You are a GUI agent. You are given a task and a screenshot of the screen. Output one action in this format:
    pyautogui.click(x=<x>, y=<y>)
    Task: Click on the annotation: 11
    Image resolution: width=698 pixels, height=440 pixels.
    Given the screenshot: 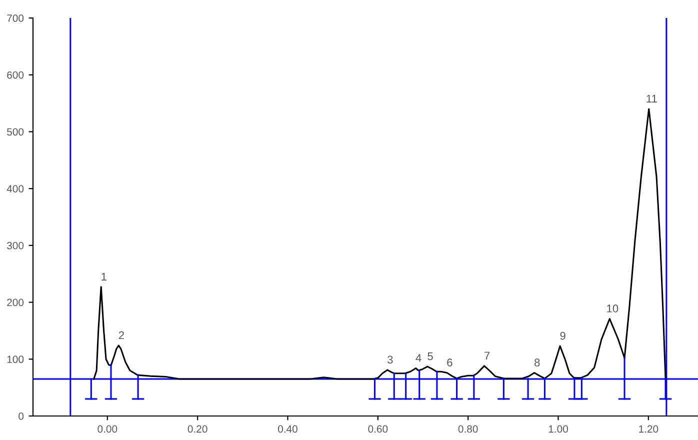 What is the action you would take?
    pyautogui.click(x=651, y=98)
    